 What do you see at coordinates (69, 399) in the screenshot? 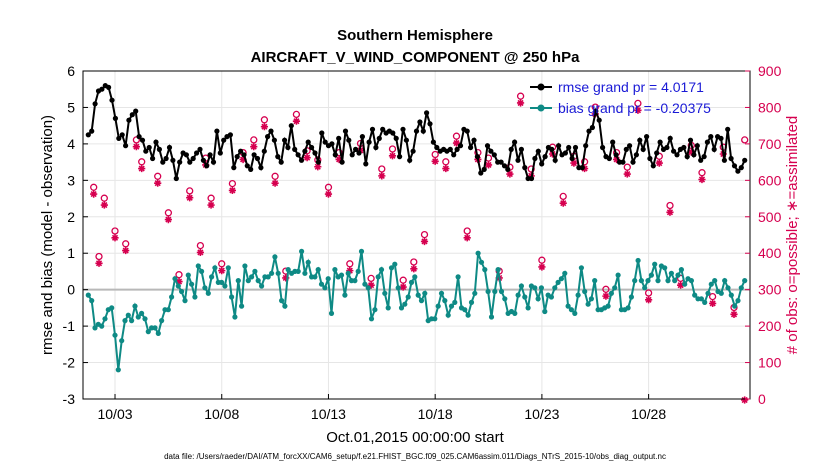
I see `y-tick-label: -3` at bounding box center [69, 399].